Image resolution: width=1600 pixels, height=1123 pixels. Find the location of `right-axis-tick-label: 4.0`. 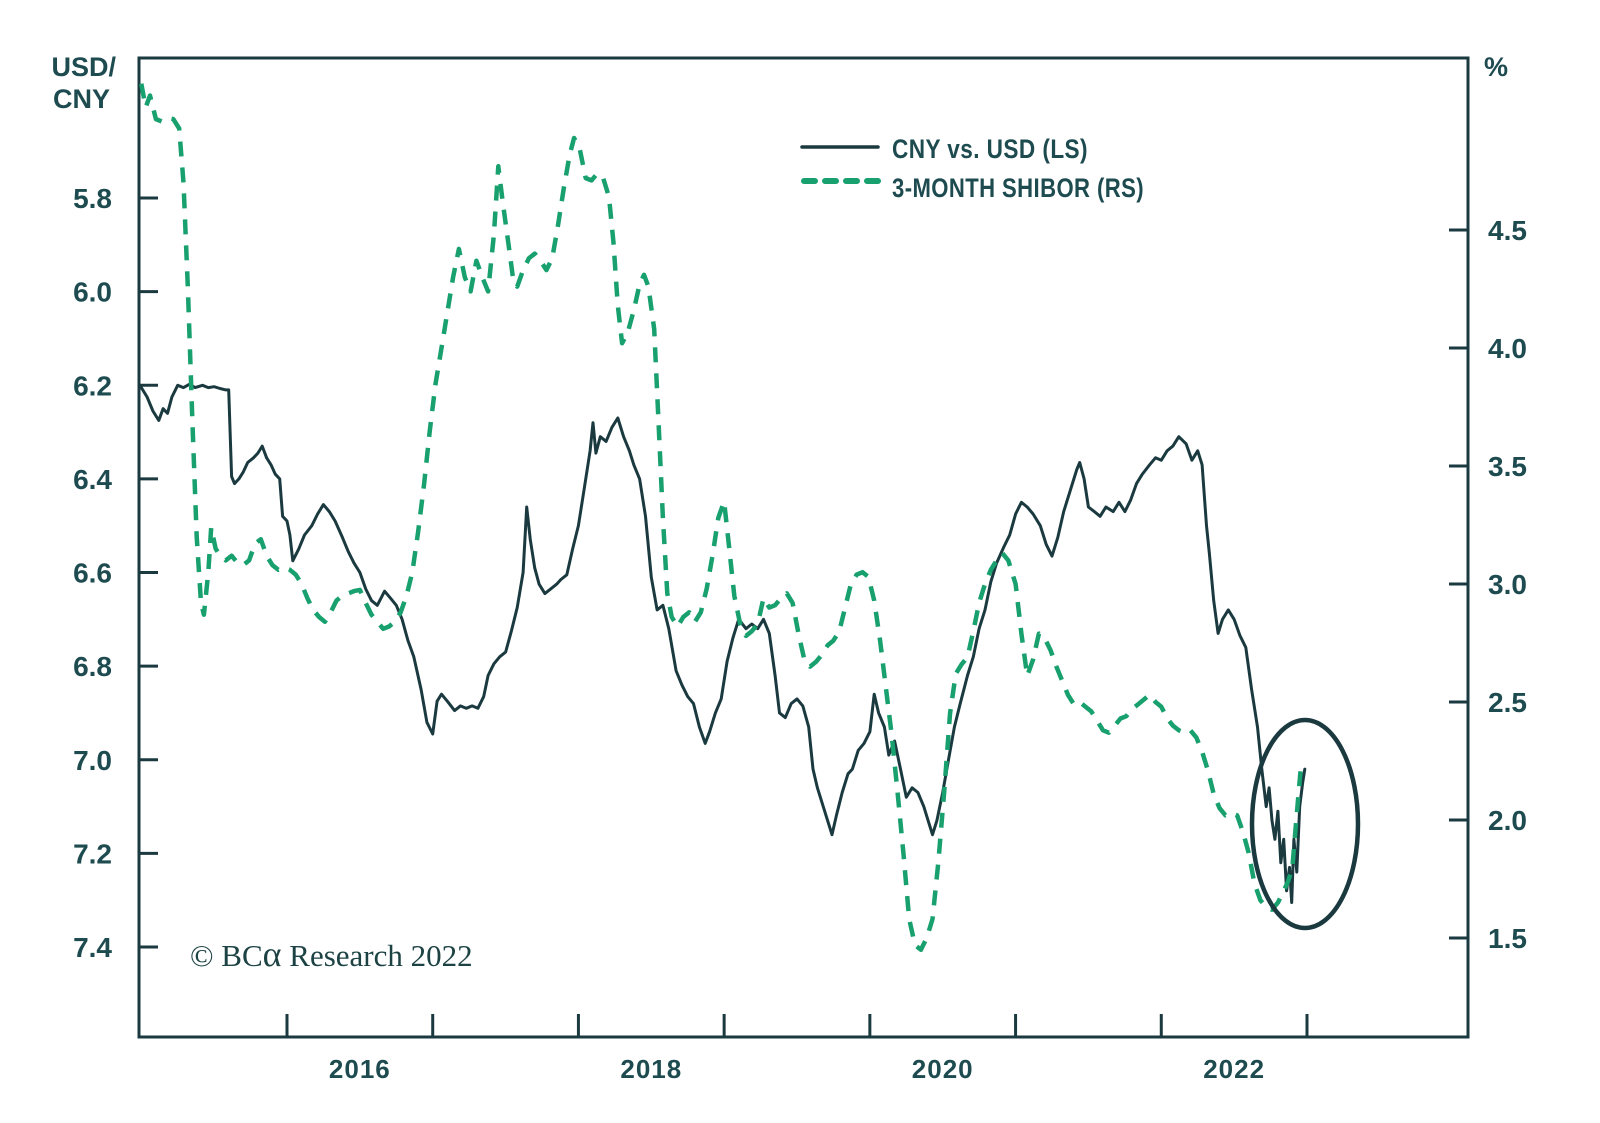

right-axis-tick-label: 4.0 is located at coordinates (1507, 348).